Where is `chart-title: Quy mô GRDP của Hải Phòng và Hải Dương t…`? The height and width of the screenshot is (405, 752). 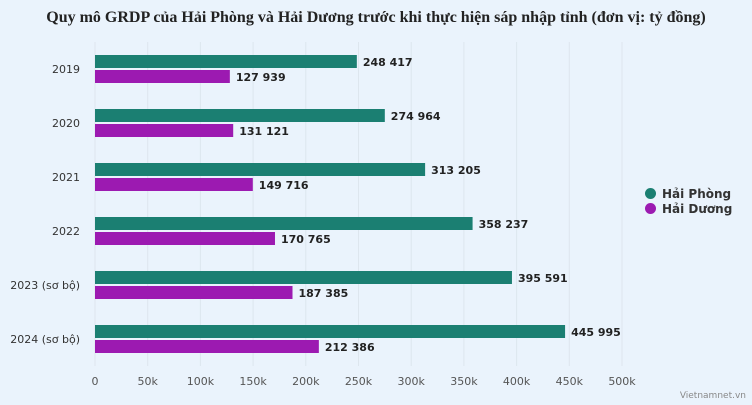 chart-title: Quy mô GRDP của Hải Phòng và Hải Dương t… is located at coordinates (376, 17).